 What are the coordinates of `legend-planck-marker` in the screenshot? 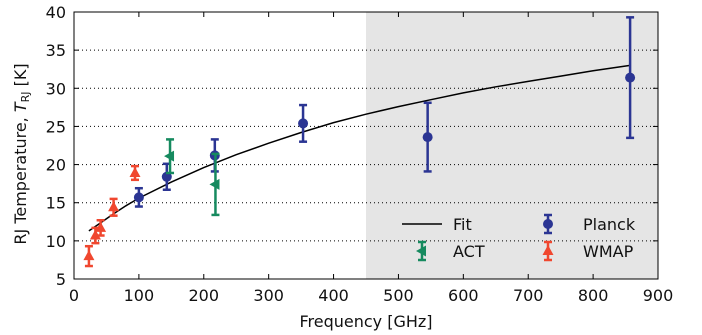 It's located at (548, 224).